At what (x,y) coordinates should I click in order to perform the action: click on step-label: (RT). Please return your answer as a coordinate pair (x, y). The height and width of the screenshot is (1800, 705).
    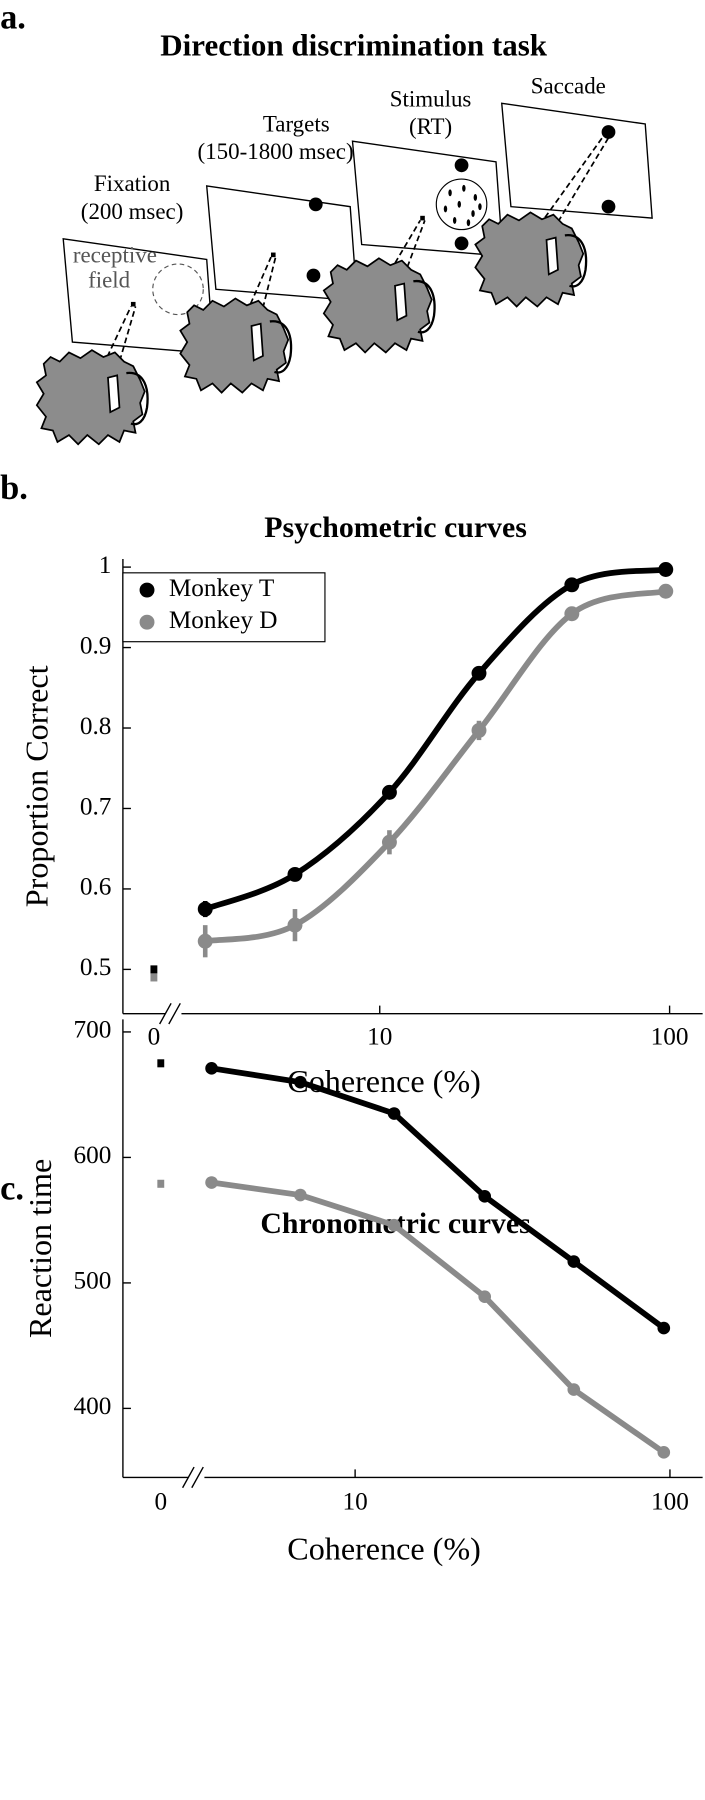
    Looking at the image, I should click on (430, 126).